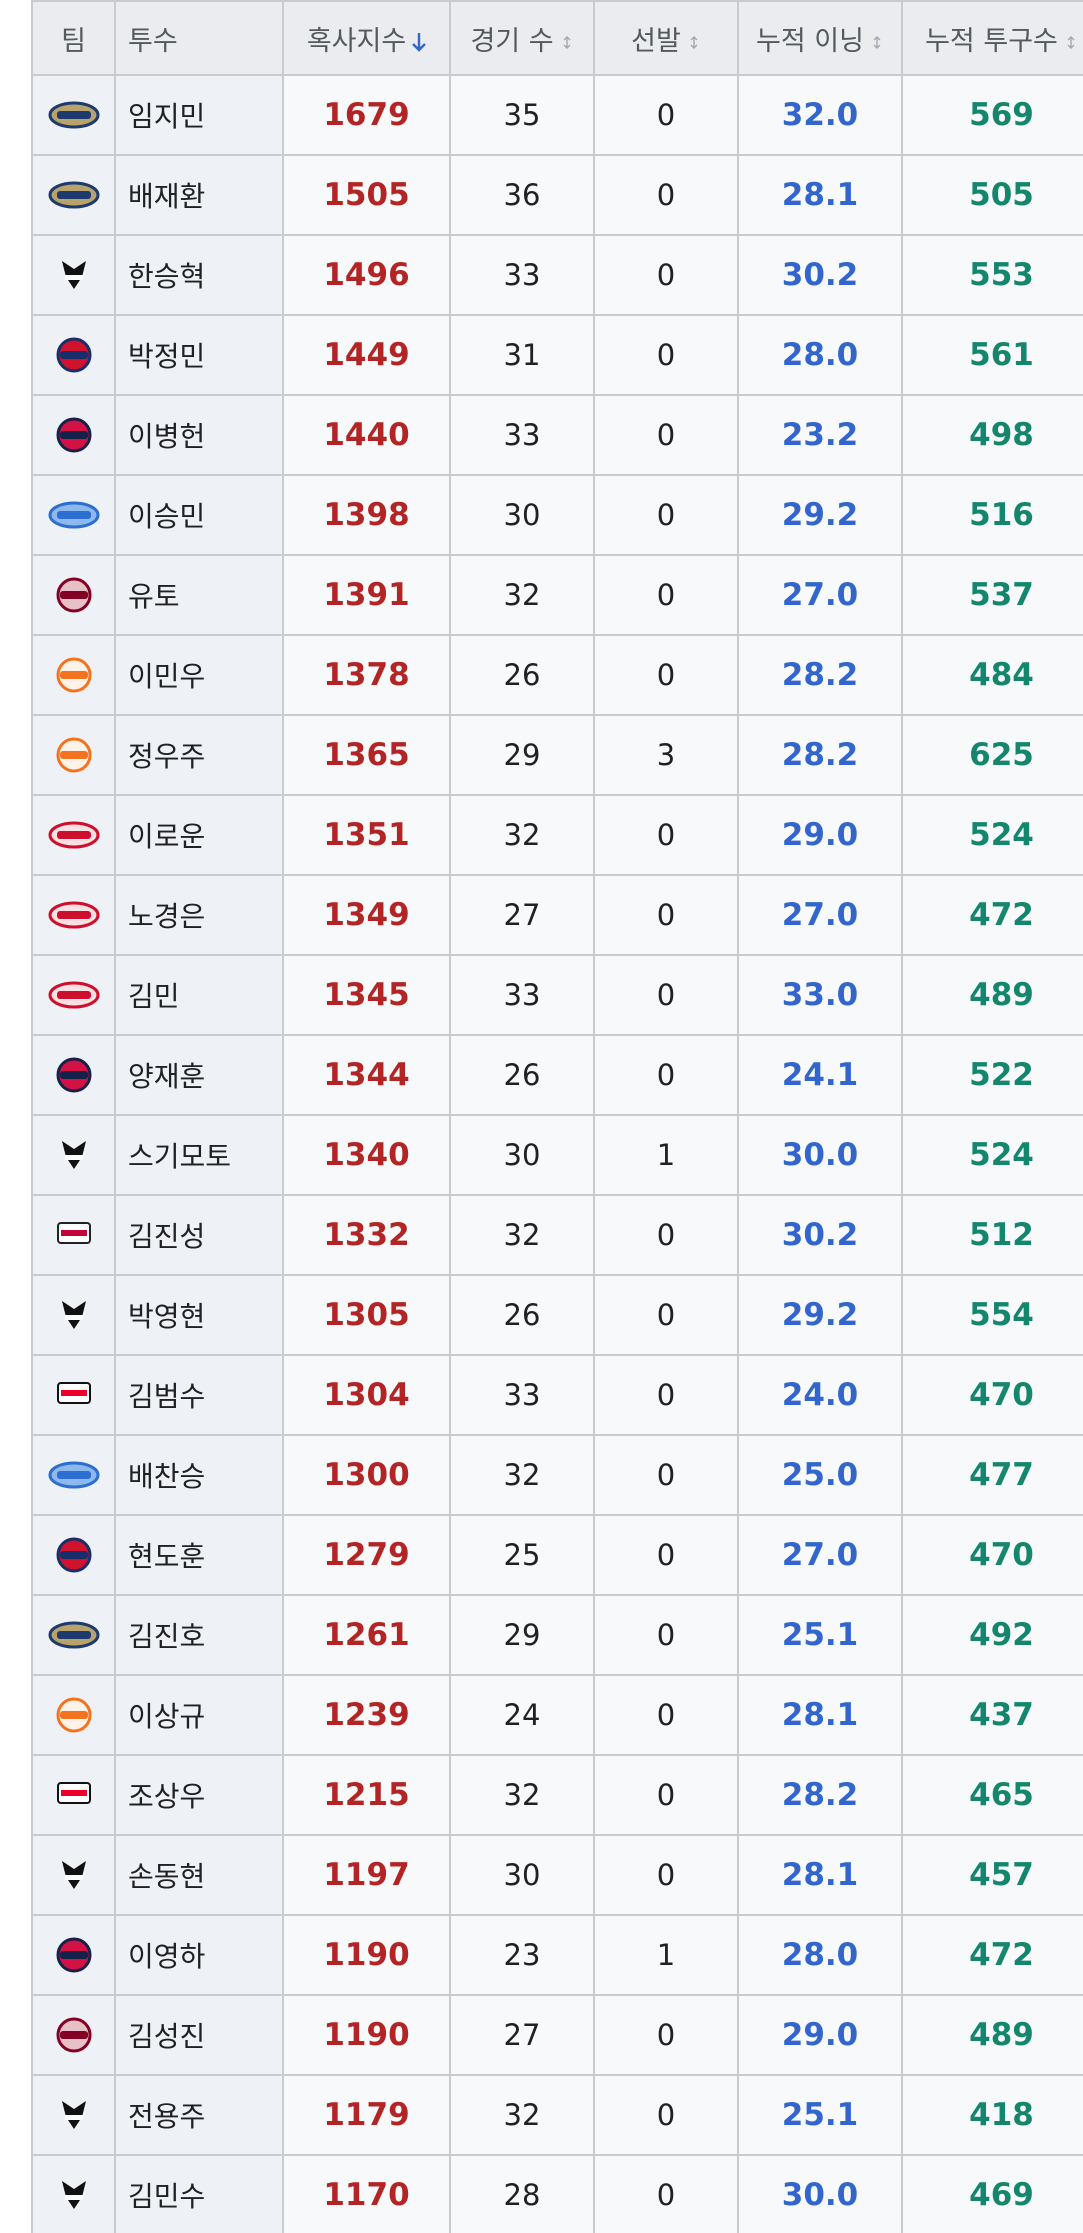  What do you see at coordinates (199, 595) in the screenshot?
I see `name-cell: 유토` at bounding box center [199, 595].